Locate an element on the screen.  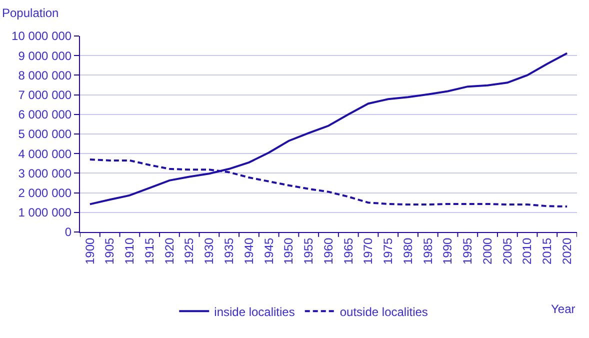
x-tick-label: 1980 is located at coordinates (407, 251).